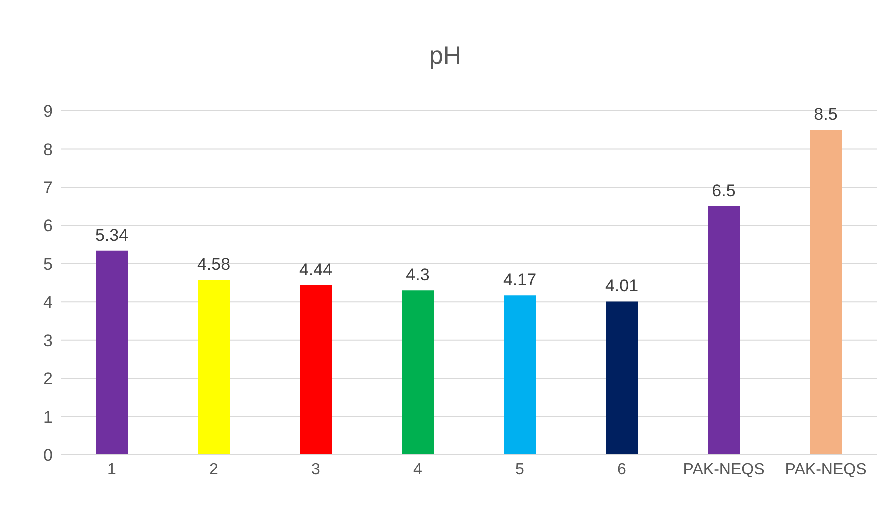 The image size is (891, 510). I want to click on y-tick-label: 4, so click(48, 302).